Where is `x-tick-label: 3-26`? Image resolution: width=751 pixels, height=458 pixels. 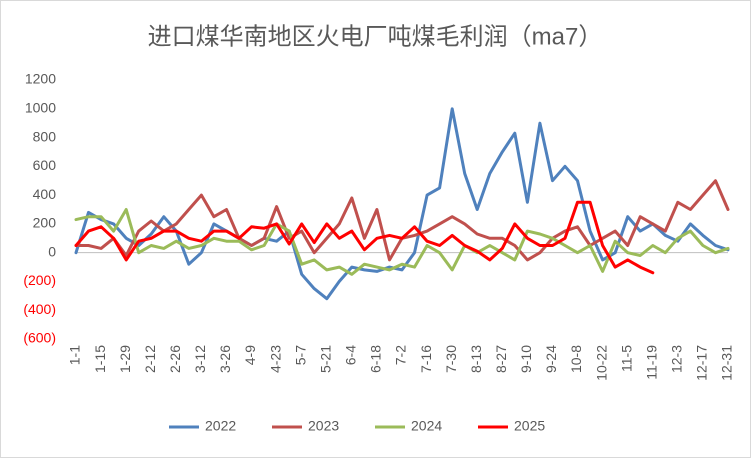 x-tick-label: 3-26 is located at coordinates (225, 359).